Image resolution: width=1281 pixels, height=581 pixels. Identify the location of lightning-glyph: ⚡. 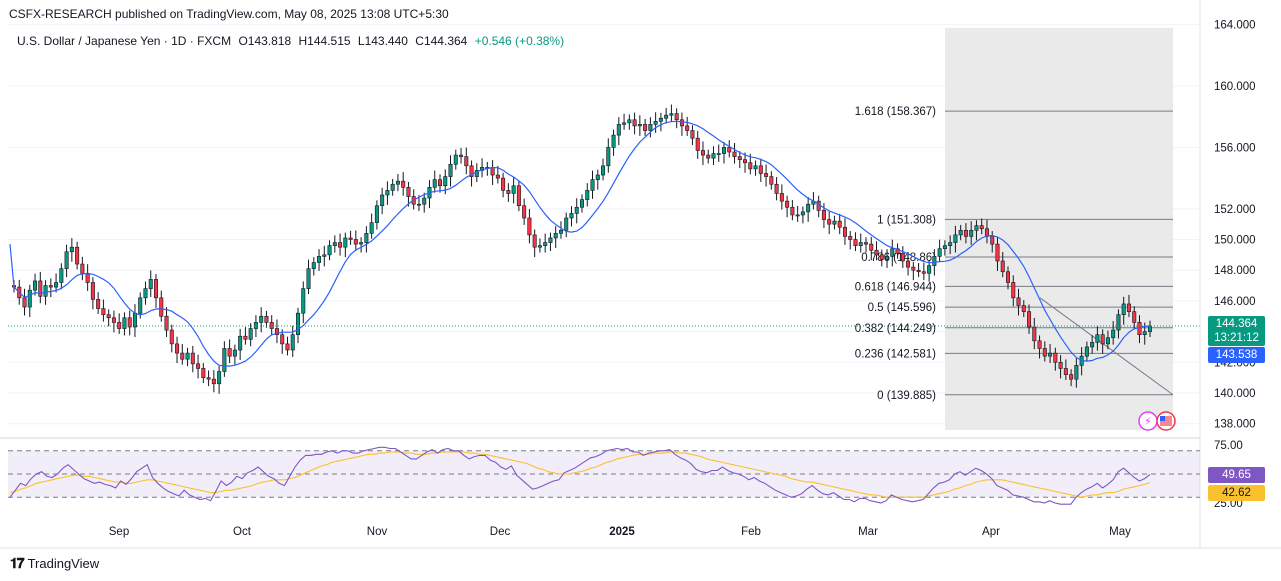
(1148, 421).